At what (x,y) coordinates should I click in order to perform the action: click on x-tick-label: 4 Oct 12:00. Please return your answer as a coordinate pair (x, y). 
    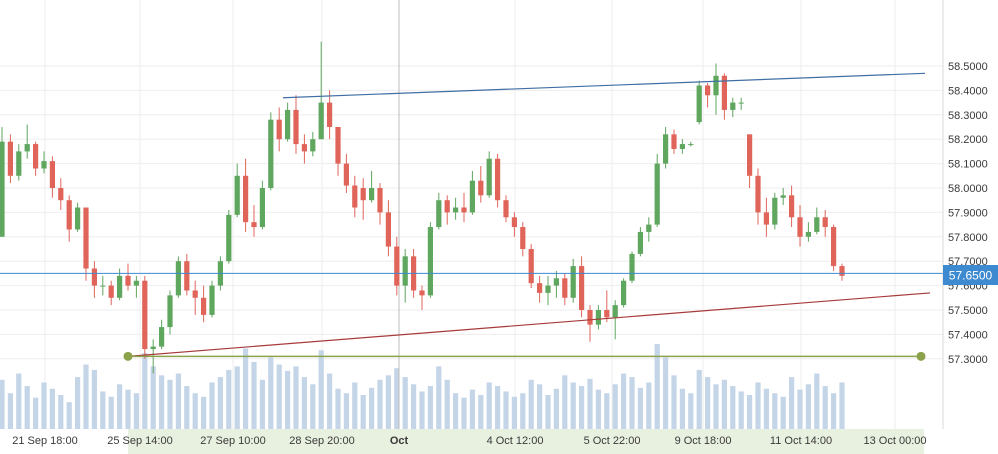
    Looking at the image, I should click on (515, 441).